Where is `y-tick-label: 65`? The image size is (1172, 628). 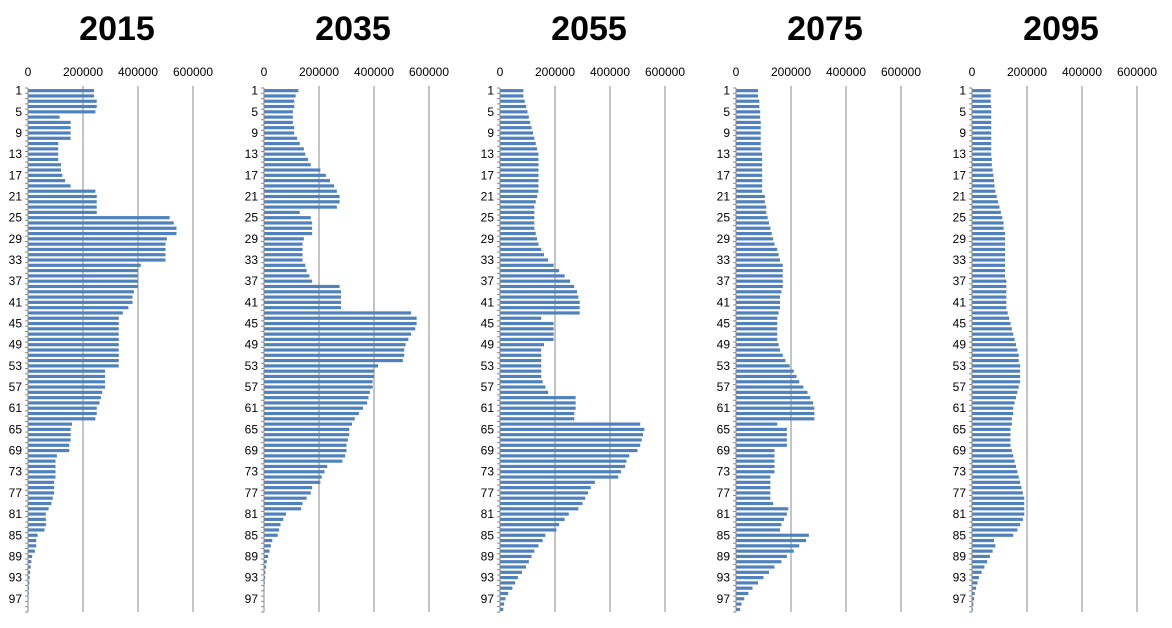
y-tick-label: 65 is located at coordinates (724, 429).